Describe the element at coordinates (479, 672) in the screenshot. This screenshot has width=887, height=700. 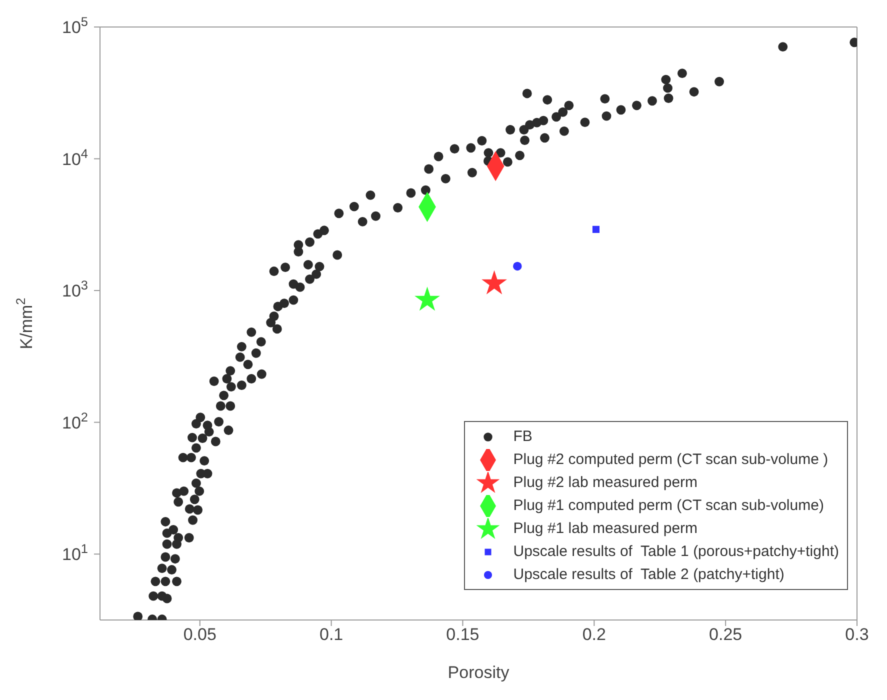
I see `x-axis-title: Porosity` at that location.